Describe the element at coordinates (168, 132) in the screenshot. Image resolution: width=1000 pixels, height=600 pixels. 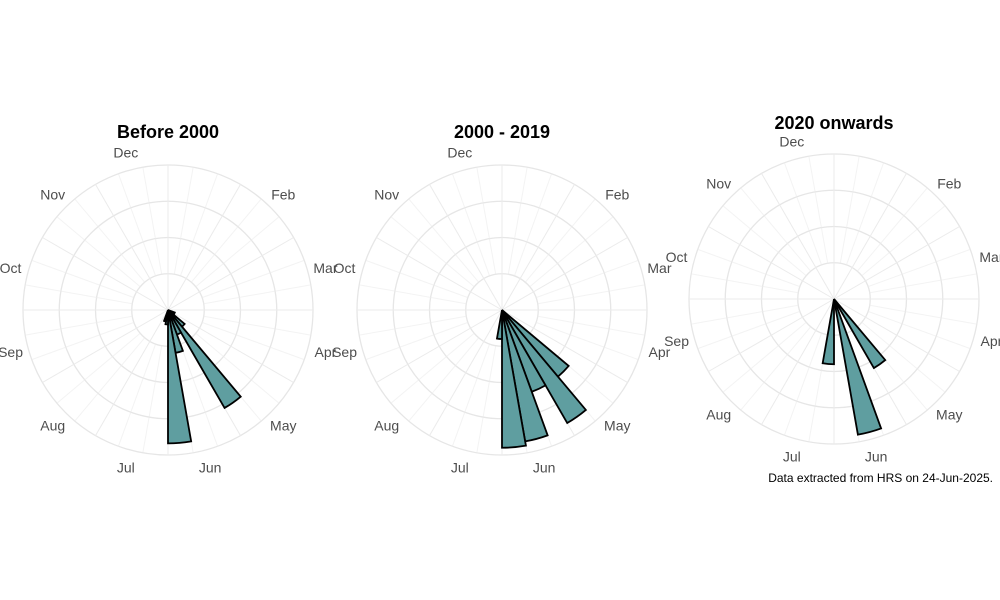
I see `panel-title: Before 2000` at that location.